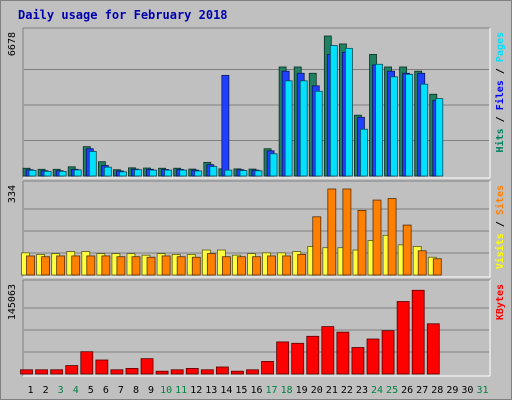  What do you see at coordinates (500, 302) in the screenshot?
I see `legend: KBytes` at bounding box center [500, 302].